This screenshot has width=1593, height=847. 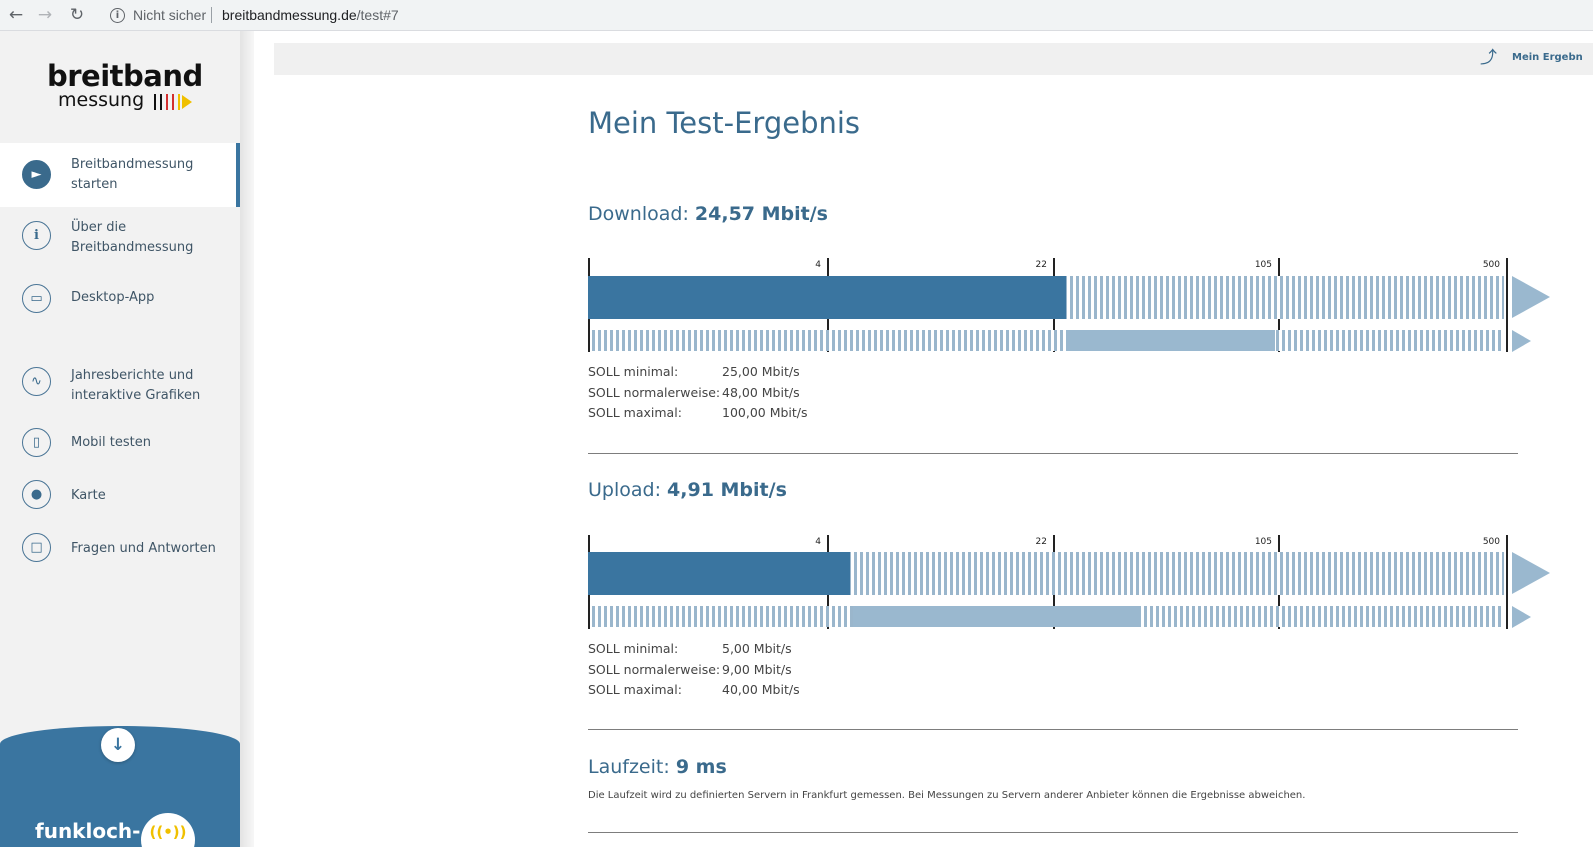 What do you see at coordinates (36, 235) in the screenshot?
I see `info-icon: i` at bounding box center [36, 235].